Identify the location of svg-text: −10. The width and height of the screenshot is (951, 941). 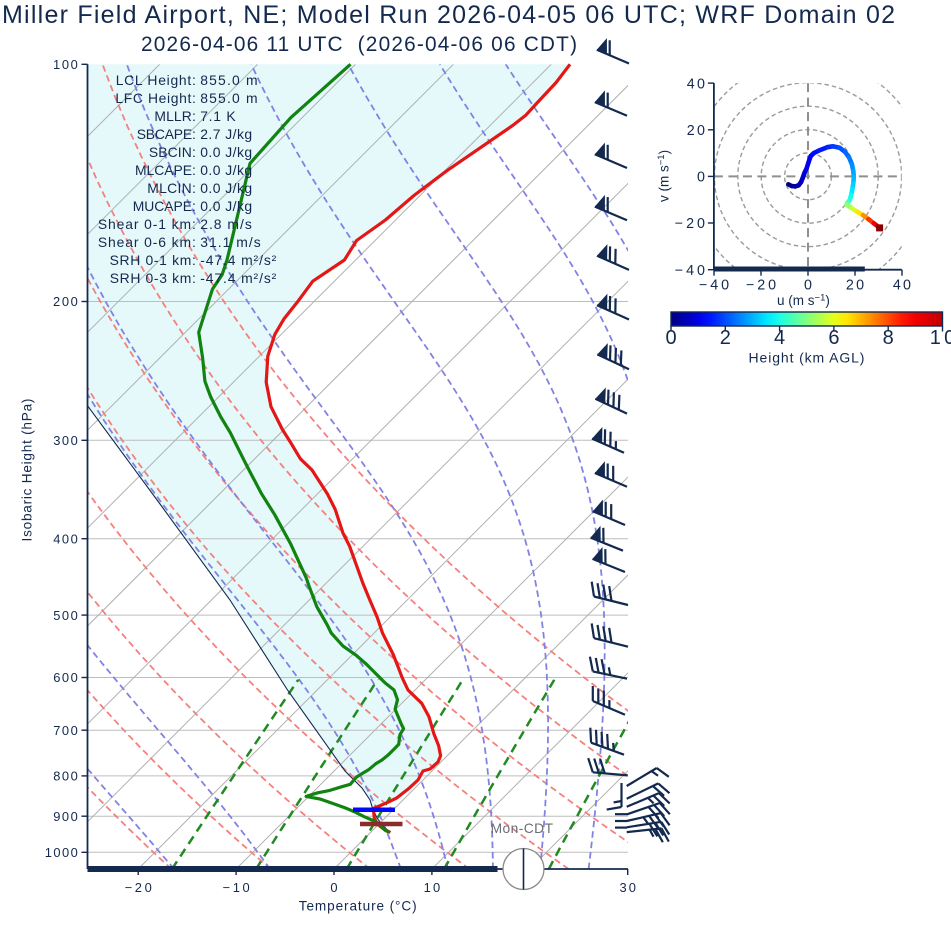
(236, 887).